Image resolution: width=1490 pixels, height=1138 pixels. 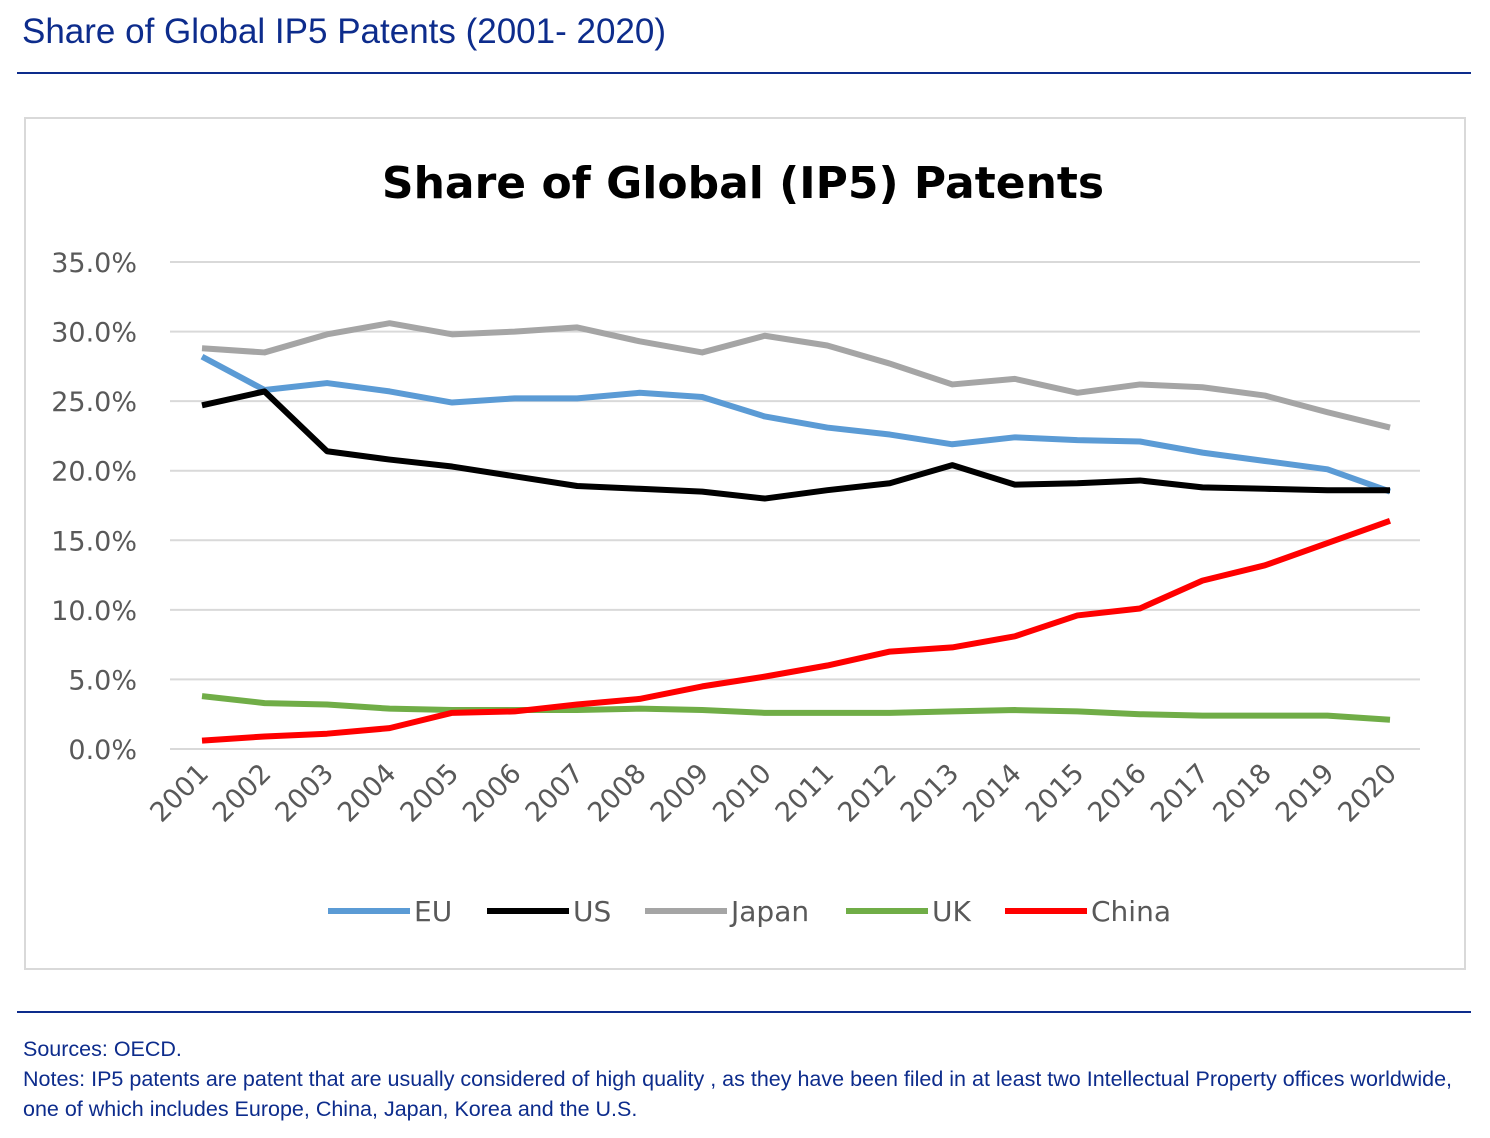 I want to click on legend-label: China, so click(x=1131, y=911).